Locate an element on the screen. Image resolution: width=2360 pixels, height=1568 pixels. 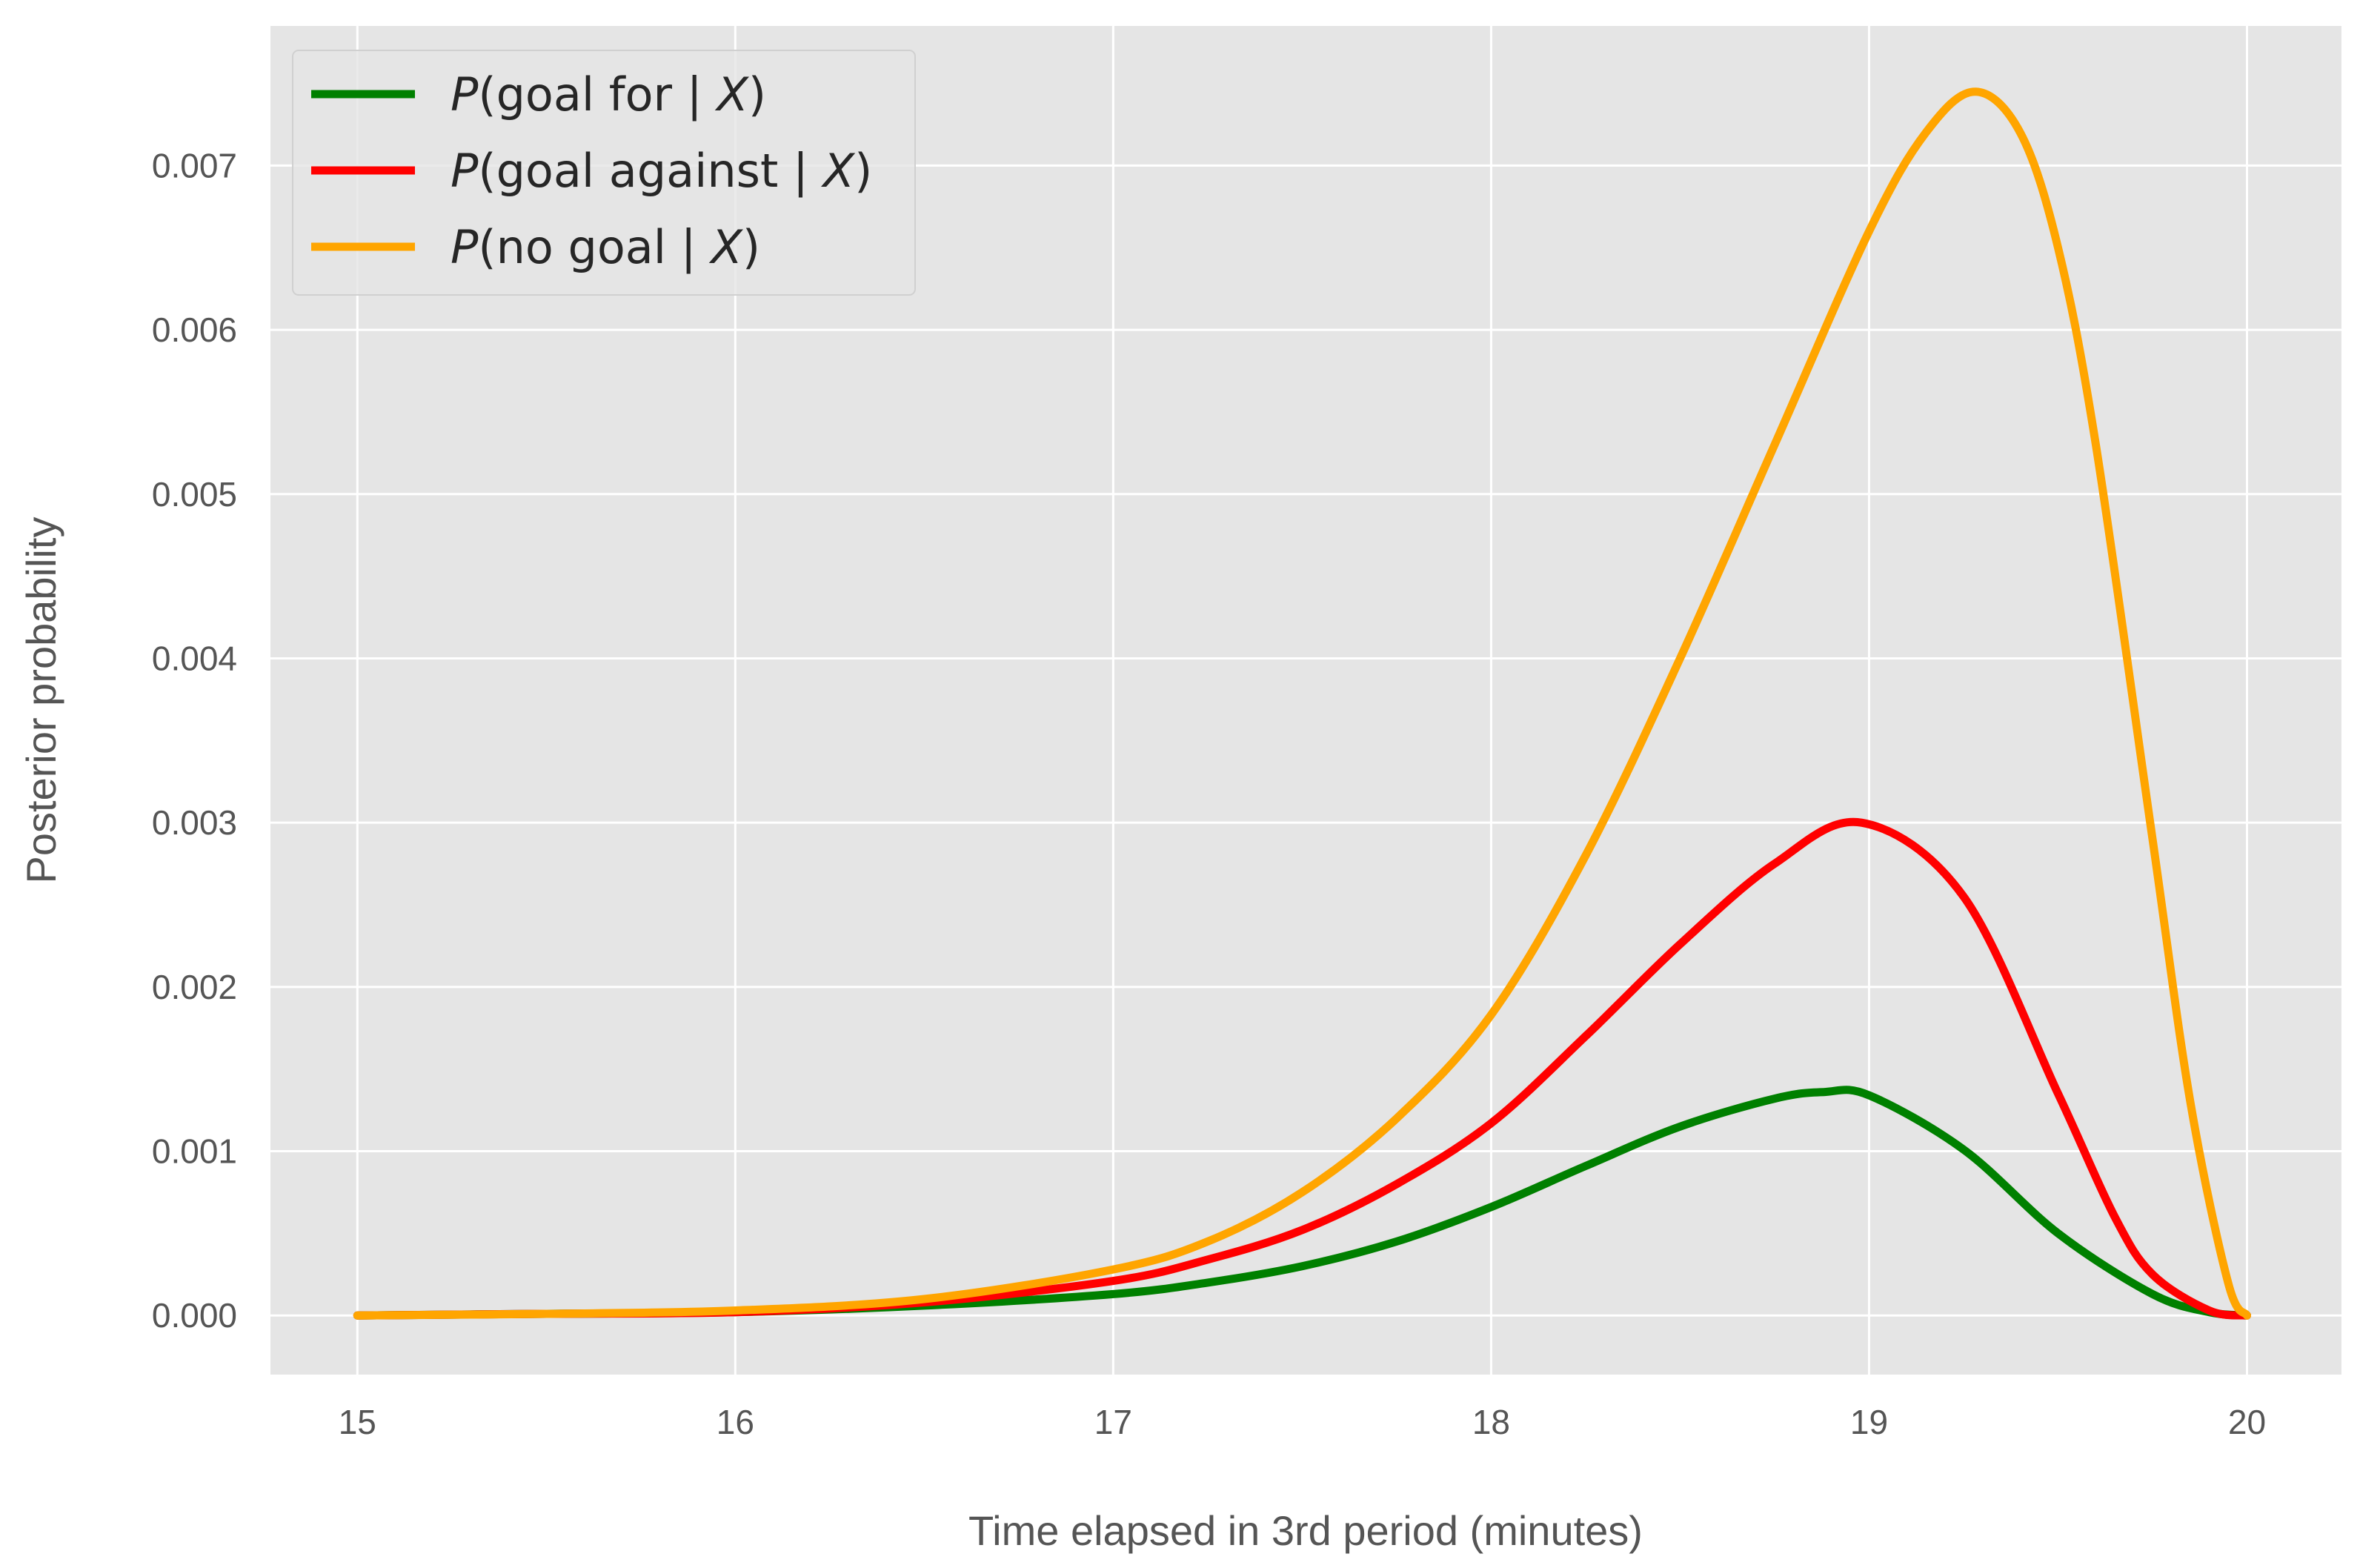
y-tick-label: 0.002 is located at coordinates (194, 987).